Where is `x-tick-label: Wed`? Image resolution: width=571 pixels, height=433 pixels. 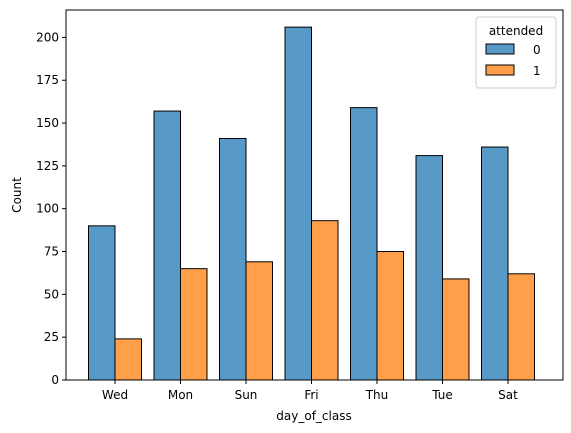
x-tick-label: Wed is located at coordinates (115, 395).